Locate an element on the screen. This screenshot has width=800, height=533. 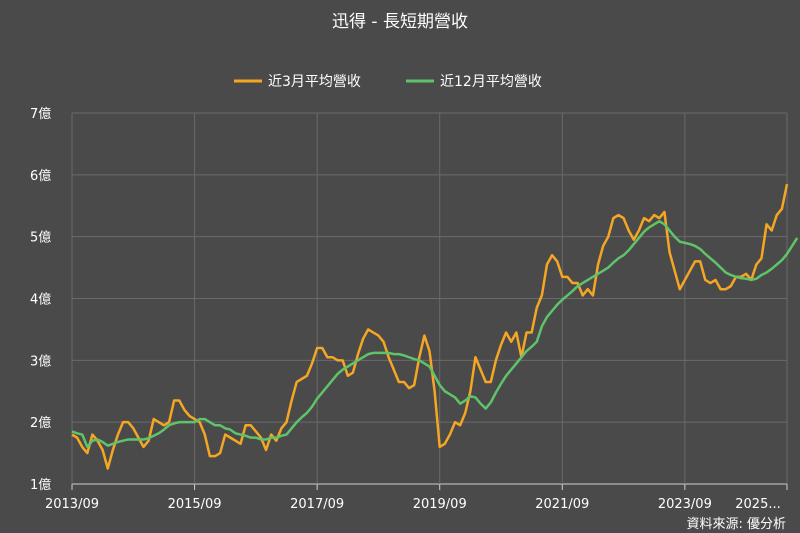
y-tick-label: 5億 is located at coordinates (40, 238).